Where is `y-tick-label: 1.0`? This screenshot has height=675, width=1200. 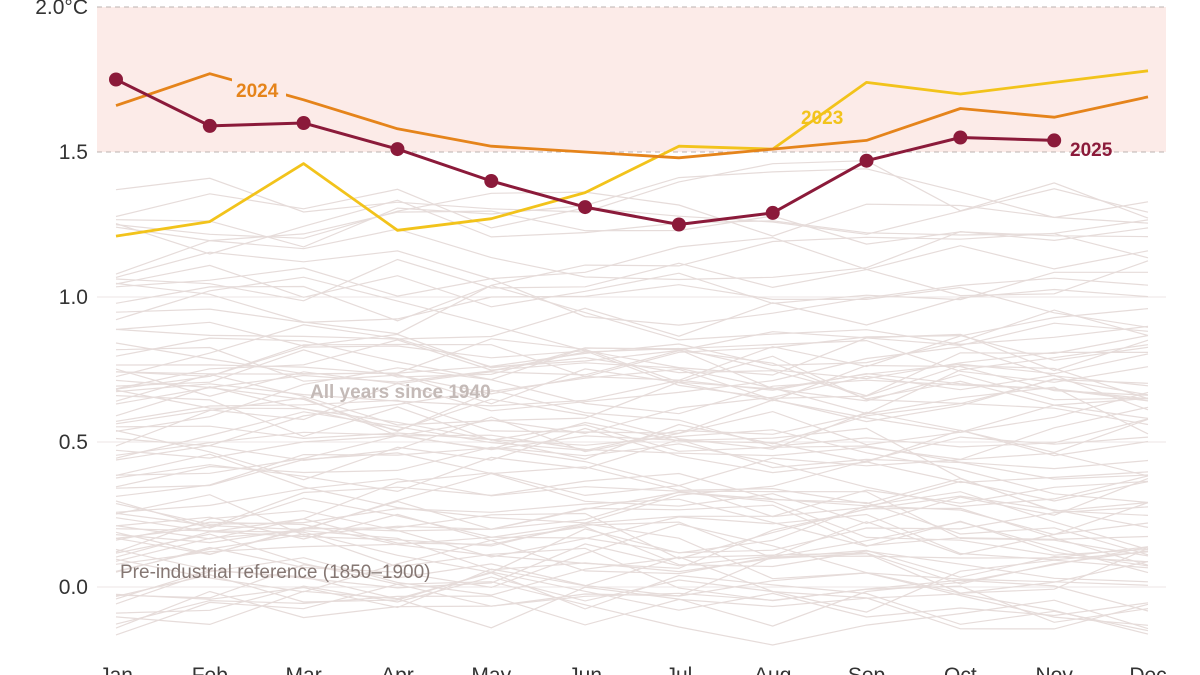 y-tick-label: 1.0 is located at coordinates (73, 297).